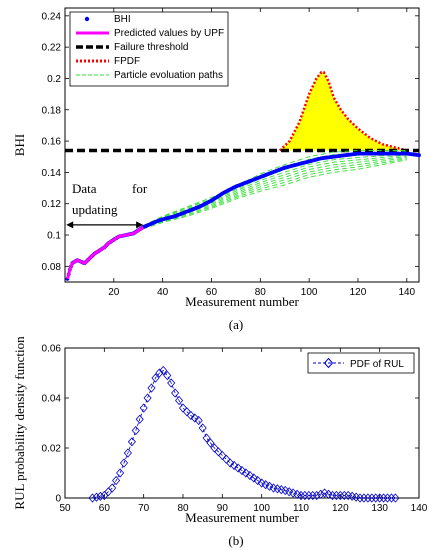 The width and height of the screenshot is (432, 550). What do you see at coordinates (236, 324) in the screenshot?
I see `chart-a-caption: (a)` at bounding box center [236, 324].